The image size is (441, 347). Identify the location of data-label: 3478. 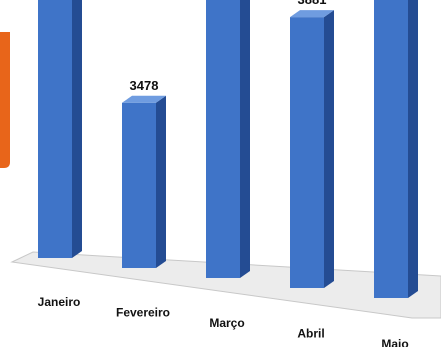
(144, 85).